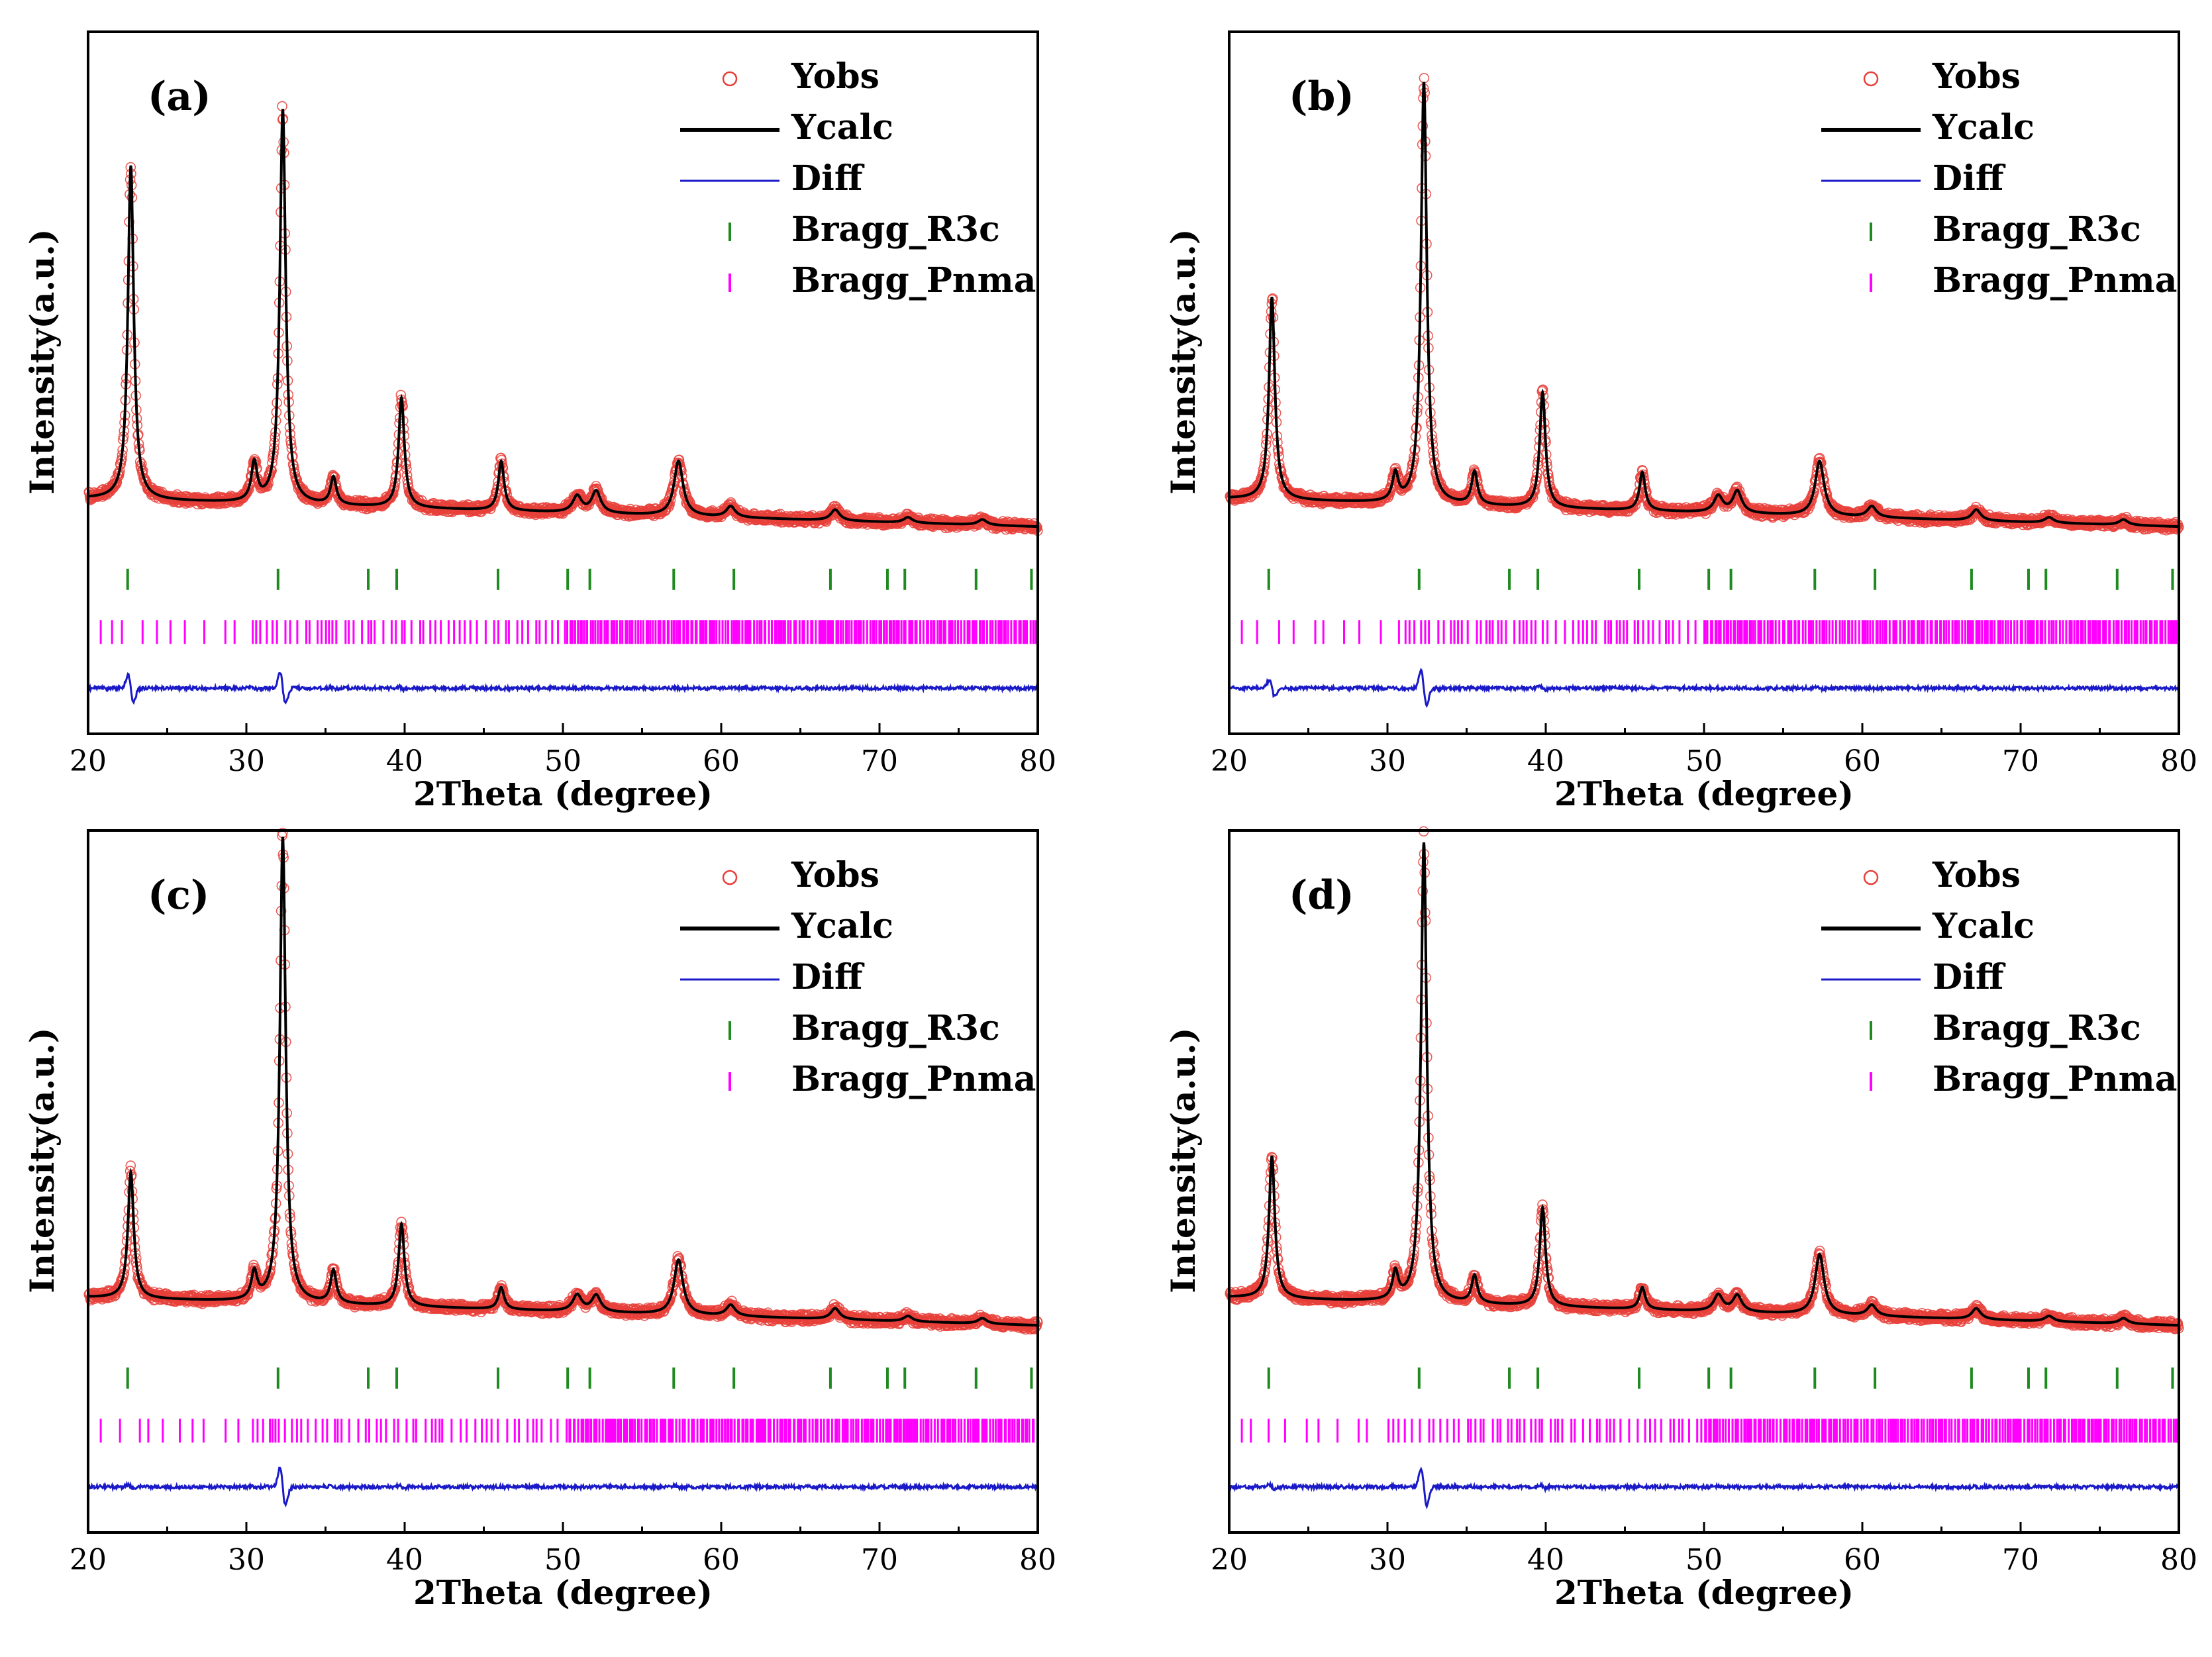  I want to click on panel-label: (b), so click(1321, 97).